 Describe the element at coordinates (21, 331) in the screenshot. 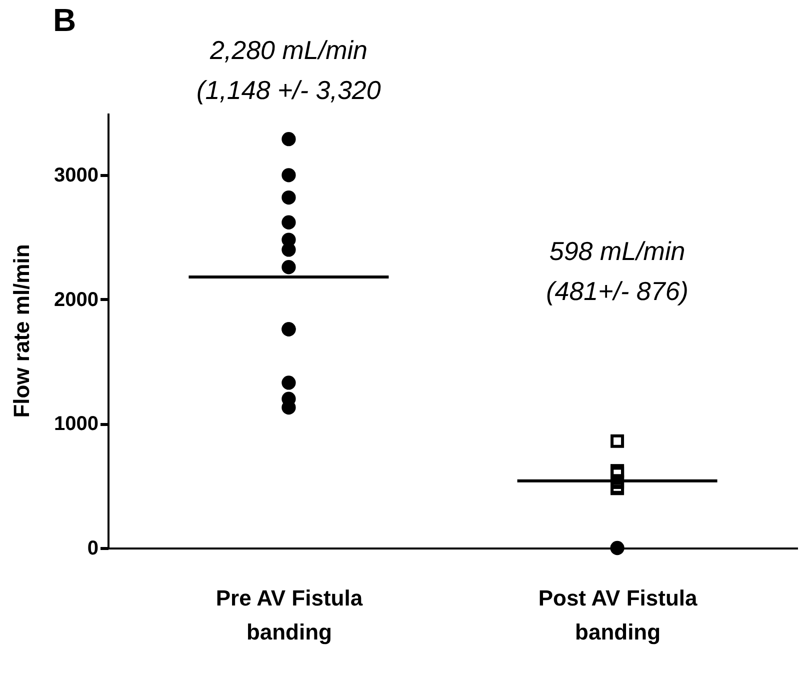

I see `y-axis-title: Flow rate ml/min` at that location.